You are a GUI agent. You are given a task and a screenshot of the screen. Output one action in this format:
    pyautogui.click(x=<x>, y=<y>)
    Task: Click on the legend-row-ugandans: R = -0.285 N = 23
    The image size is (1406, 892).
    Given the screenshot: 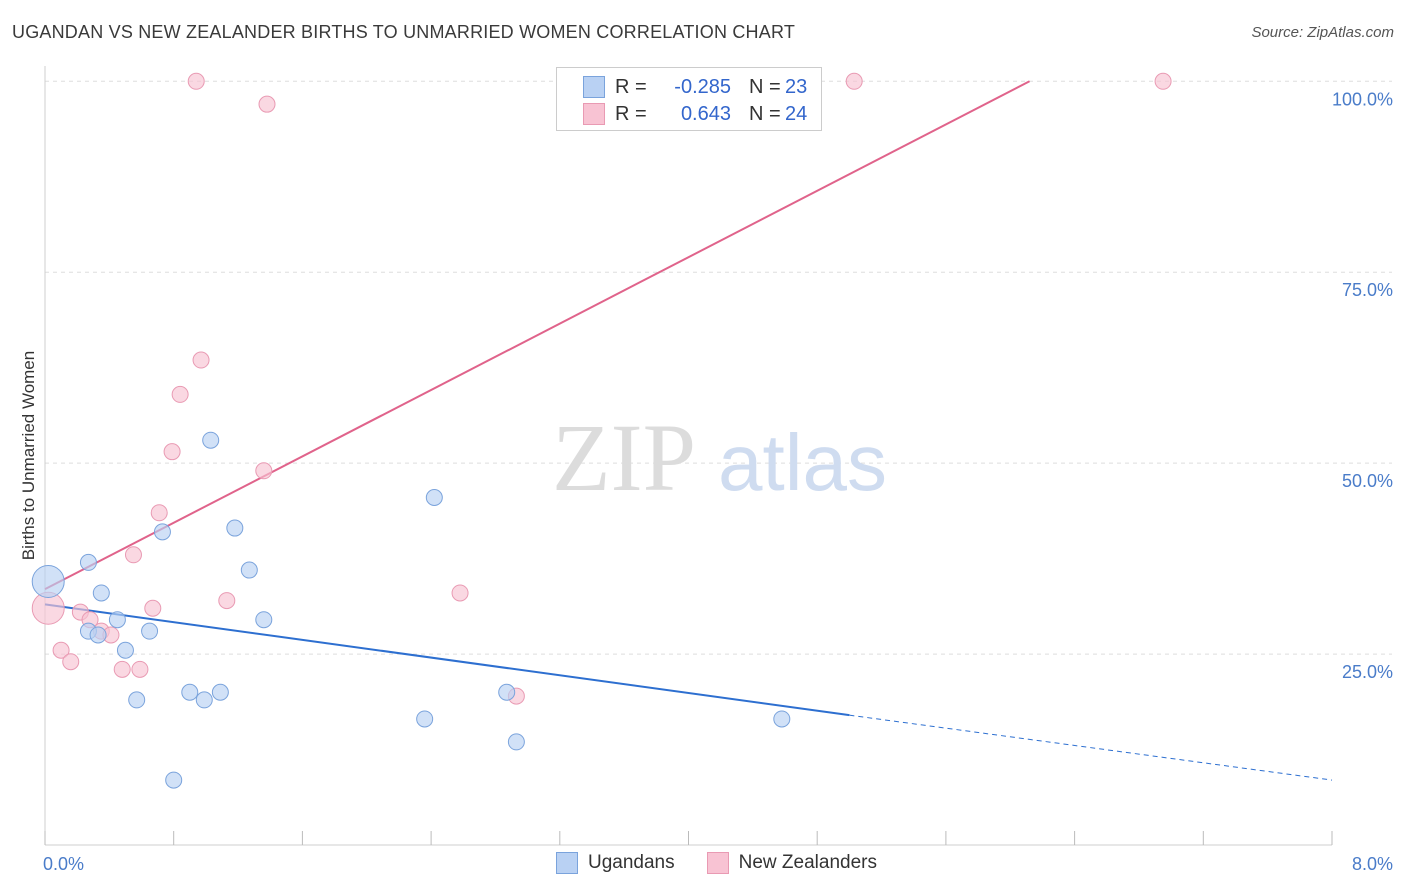 What is the action you would take?
    pyautogui.click(x=682, y=87)
    